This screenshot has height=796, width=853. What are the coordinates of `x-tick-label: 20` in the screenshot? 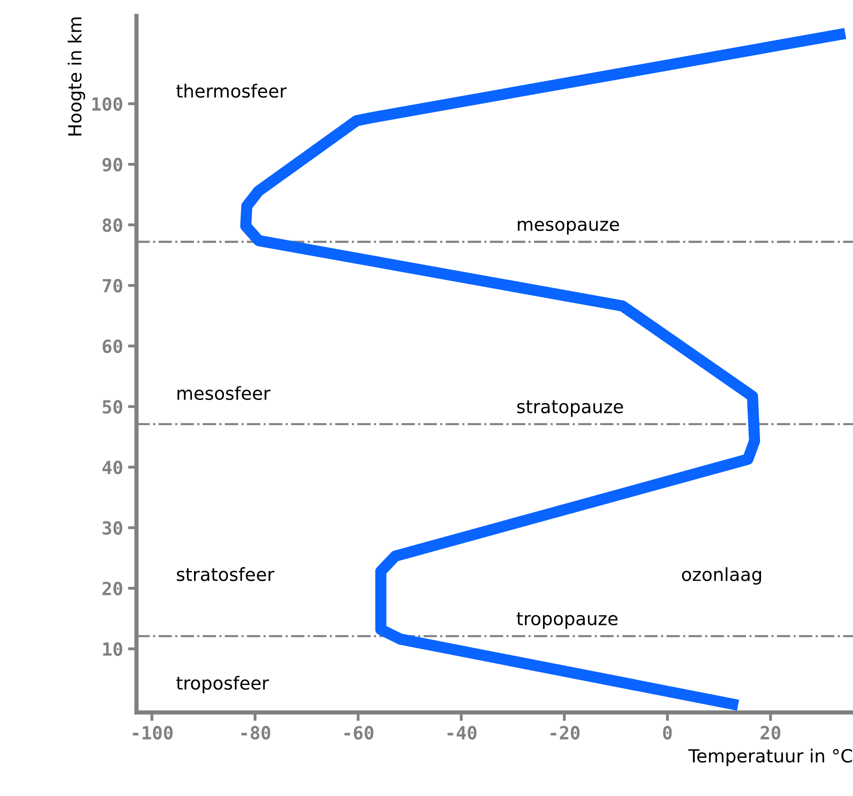 It's located at (770, 733).